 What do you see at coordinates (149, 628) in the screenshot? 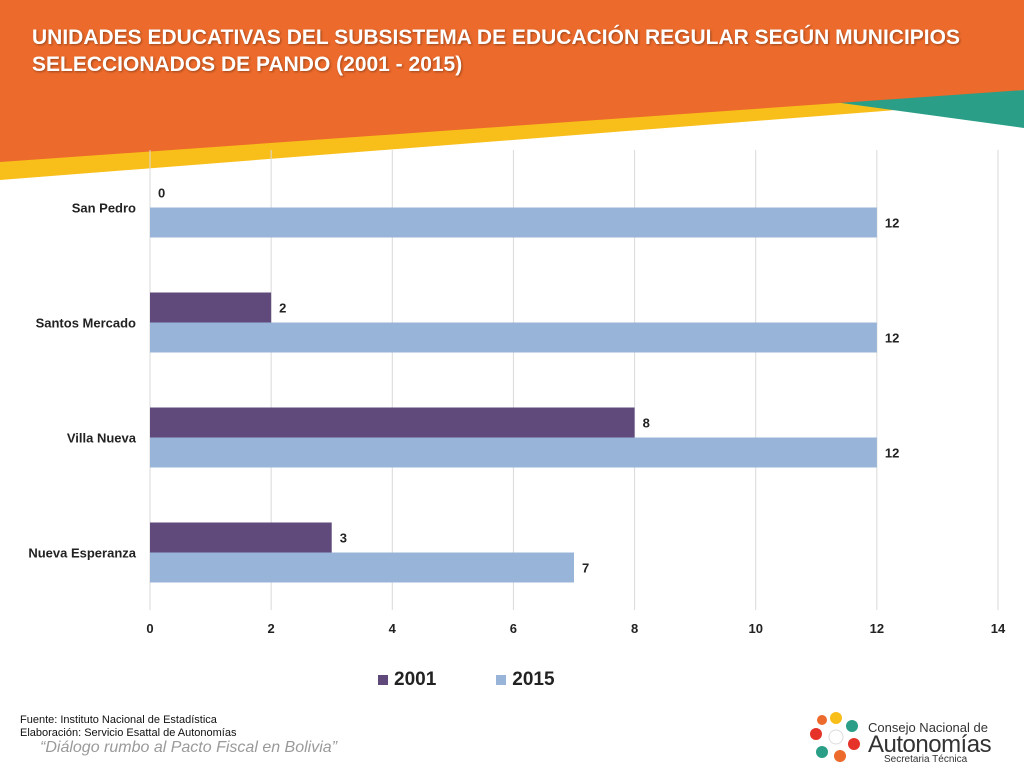
I see `x-tick-label-0: 0` at bounding box center [149, 628].